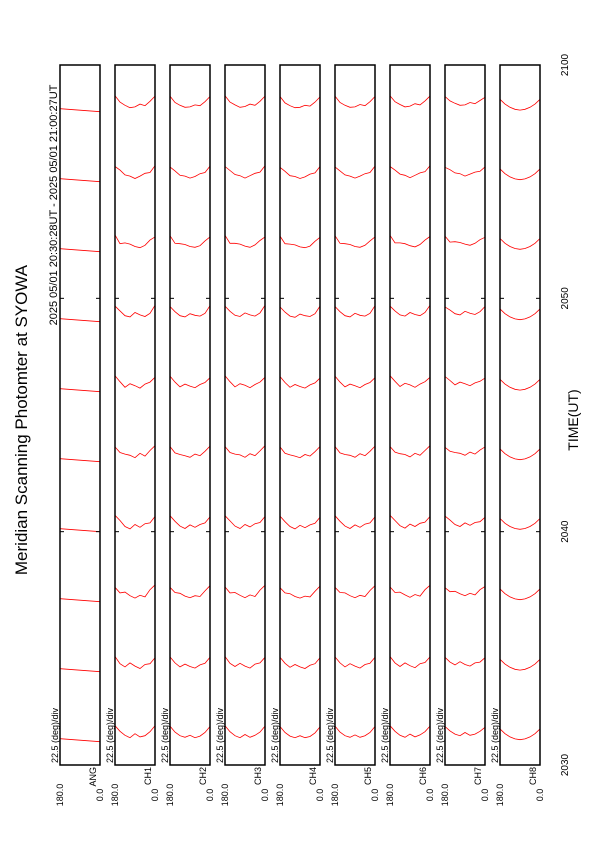 The image size is (595, 842). Describe the element at coordinates (368, 776) in the screenshot. I see `channel-label: CH5` at that location.